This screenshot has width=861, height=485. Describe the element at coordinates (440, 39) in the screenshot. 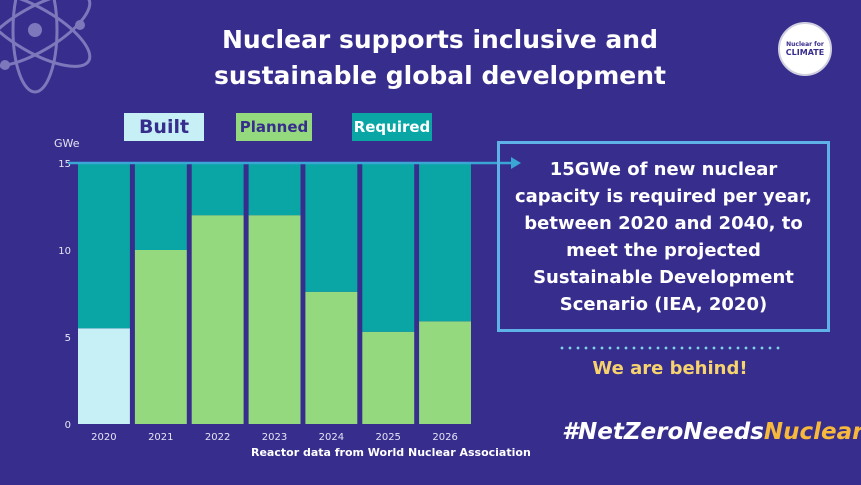

I see `title-line-1: Nuclear supports inclusive and` at that location.